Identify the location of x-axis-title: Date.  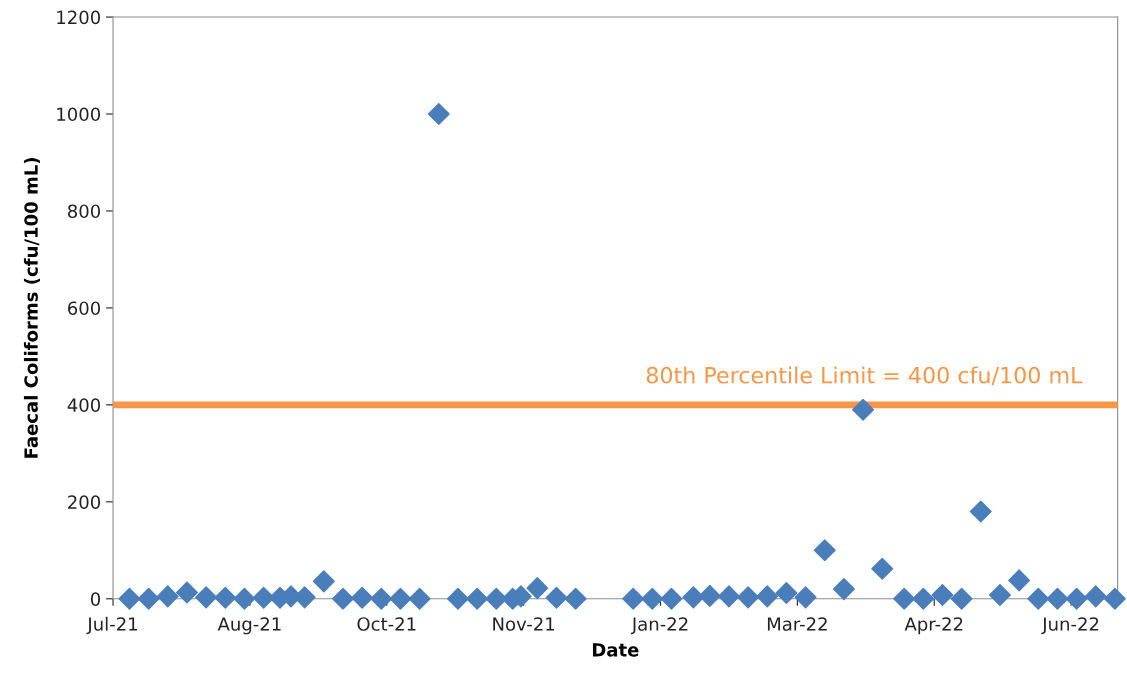
(615, 650).